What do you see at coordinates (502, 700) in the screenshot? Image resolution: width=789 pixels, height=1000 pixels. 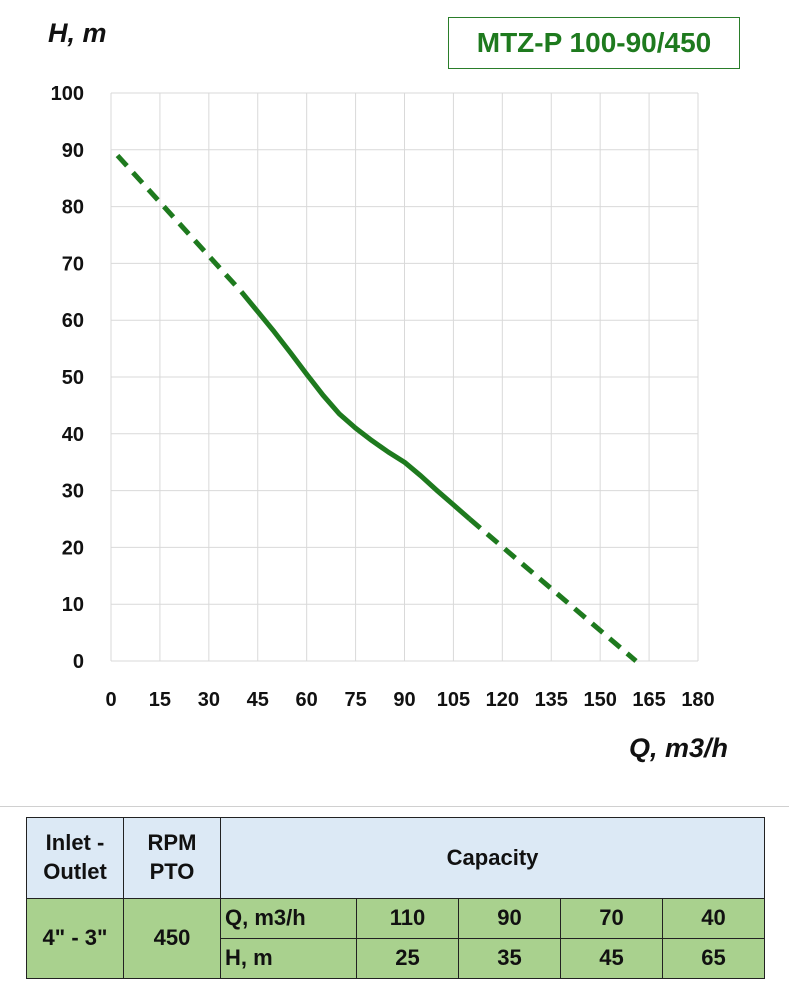 I see `x-tick-label: 120` at bounding box center [502, 700].